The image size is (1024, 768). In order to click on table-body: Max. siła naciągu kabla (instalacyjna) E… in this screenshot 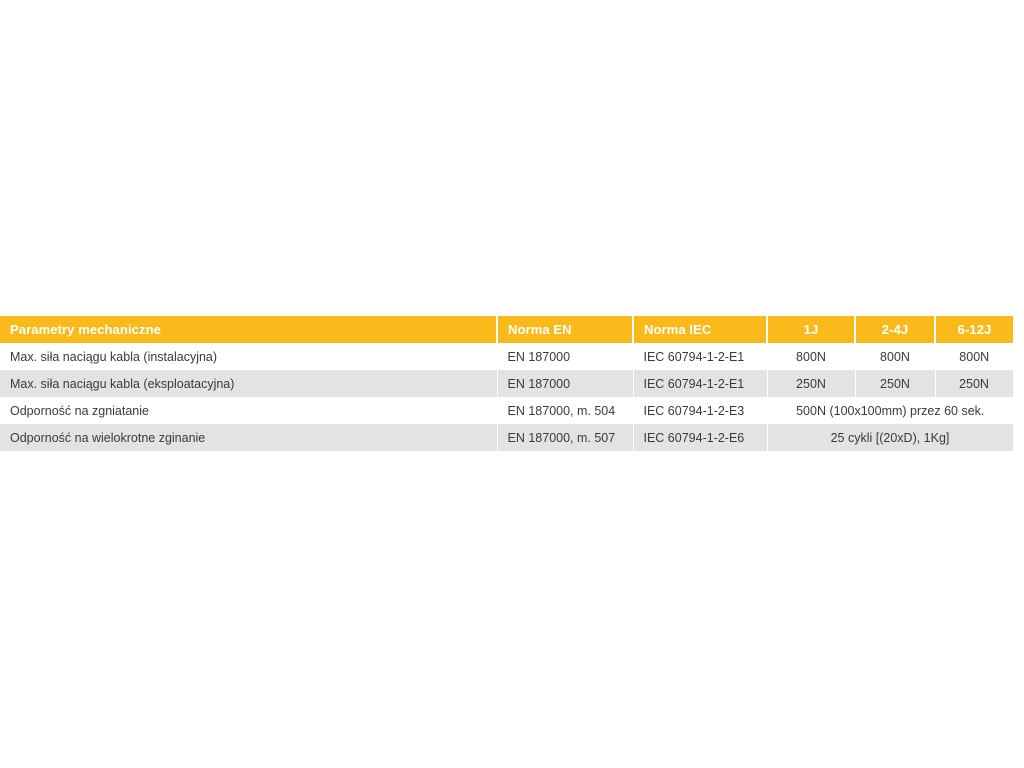, I will do `click(507, 397)`.